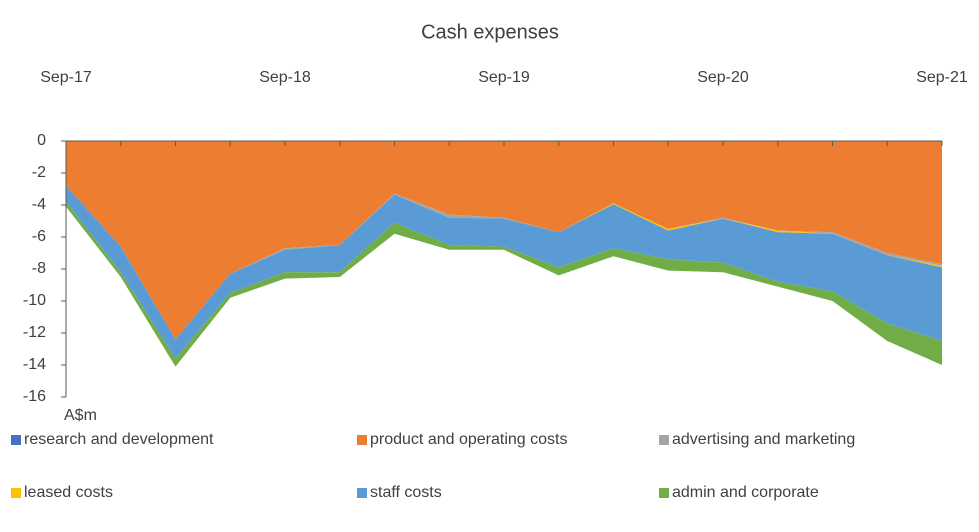 The width and height of the screenshot is (979, 532). I want to click on x-tick-label: Sep-18, so click(285, 77).